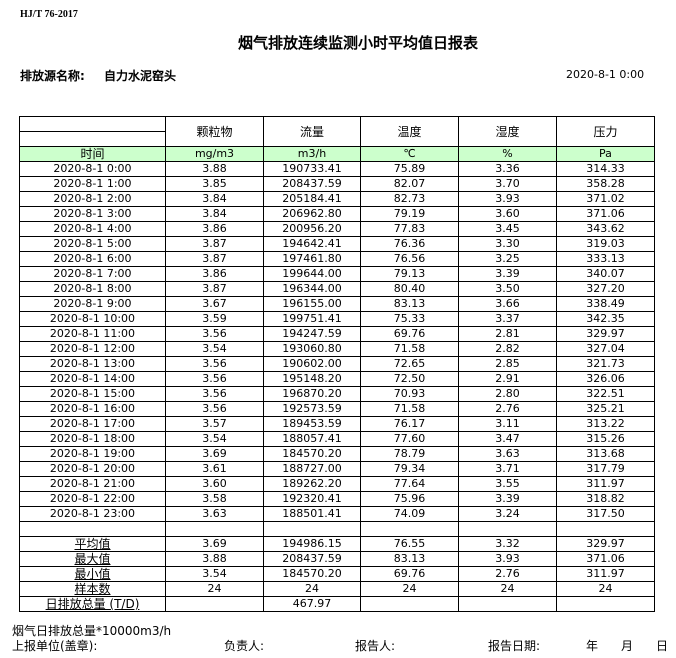 The image size is (676, 658). What do you see at coordinates (409, 364) in the screenshot?
I see `value-cell: 72.65` at bounding box center [409, 364].